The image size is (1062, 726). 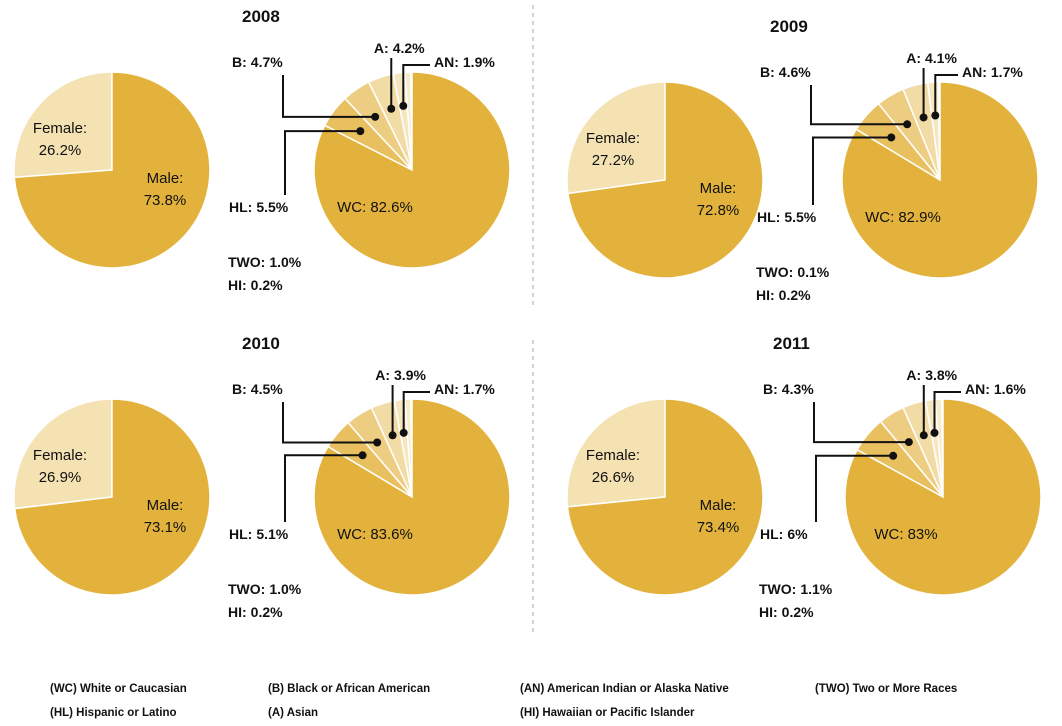 I want to click on slice-label: WC: 83%, so click(x=905, y=534).